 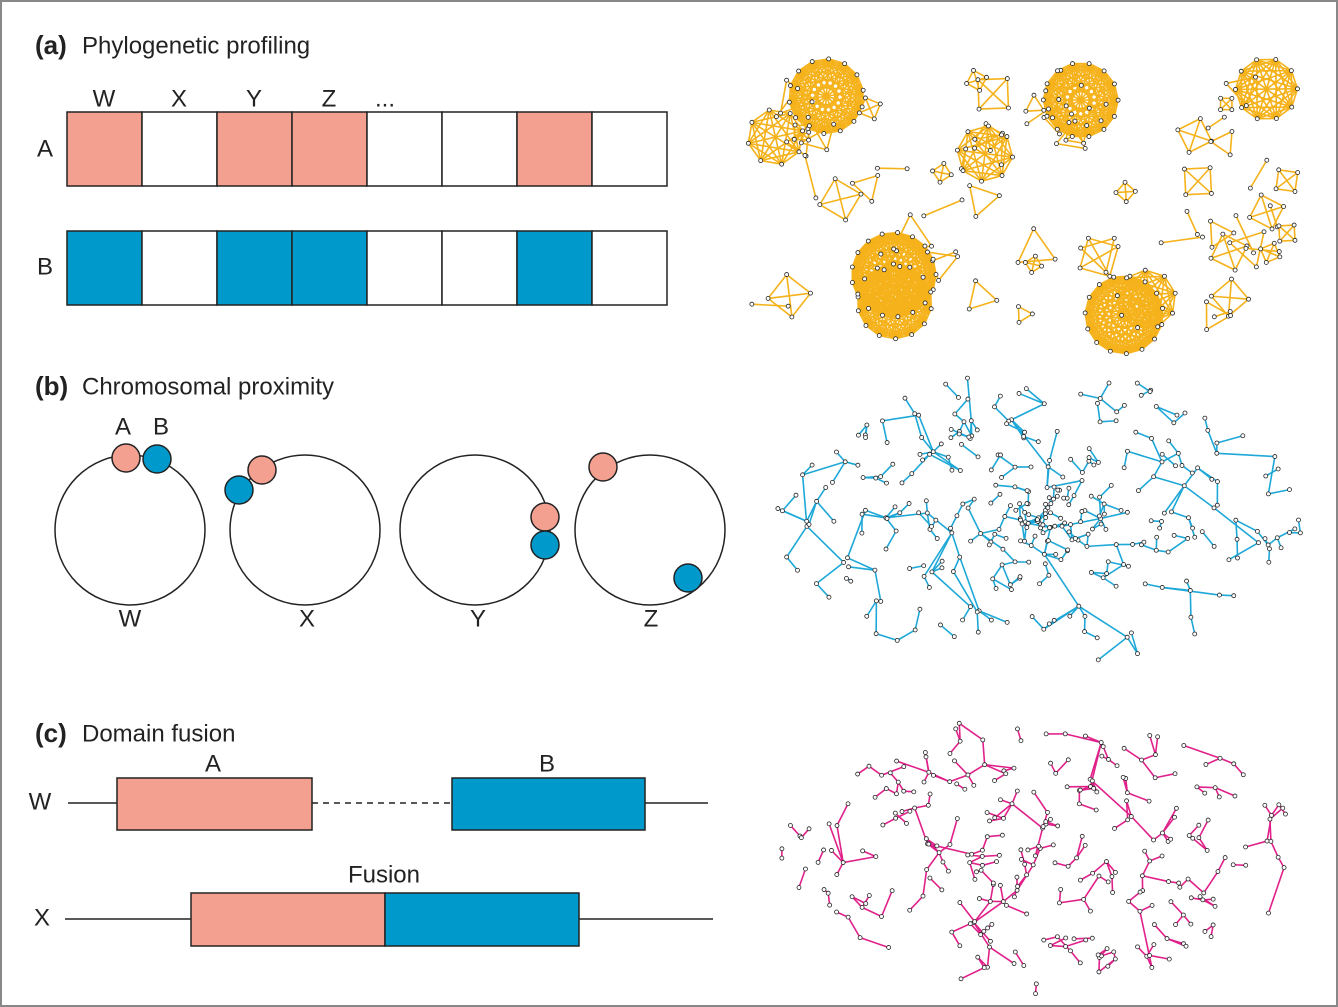 I want to click on genome-circle, so click(x=305, y=530).